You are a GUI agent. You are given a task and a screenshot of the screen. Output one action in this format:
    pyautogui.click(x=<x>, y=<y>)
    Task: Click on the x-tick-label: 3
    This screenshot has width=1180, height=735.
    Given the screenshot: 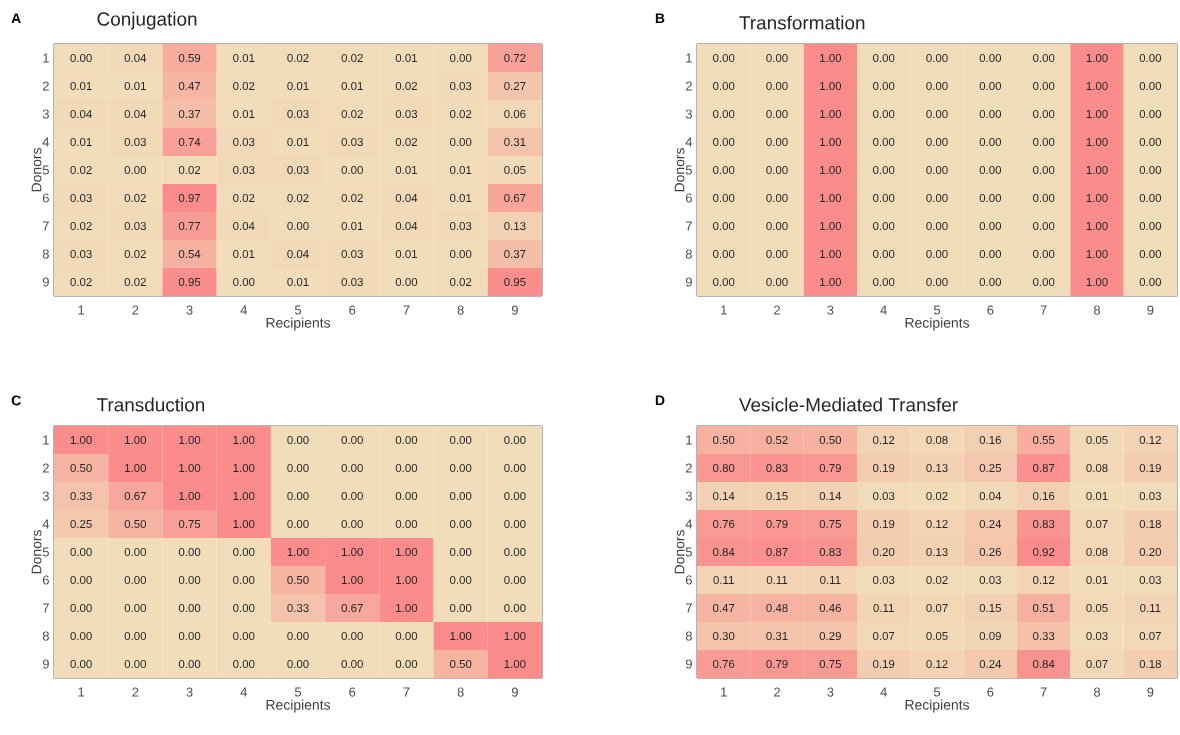 What is the action you would take?
    pyautogui.click(x=189, y=692)
    